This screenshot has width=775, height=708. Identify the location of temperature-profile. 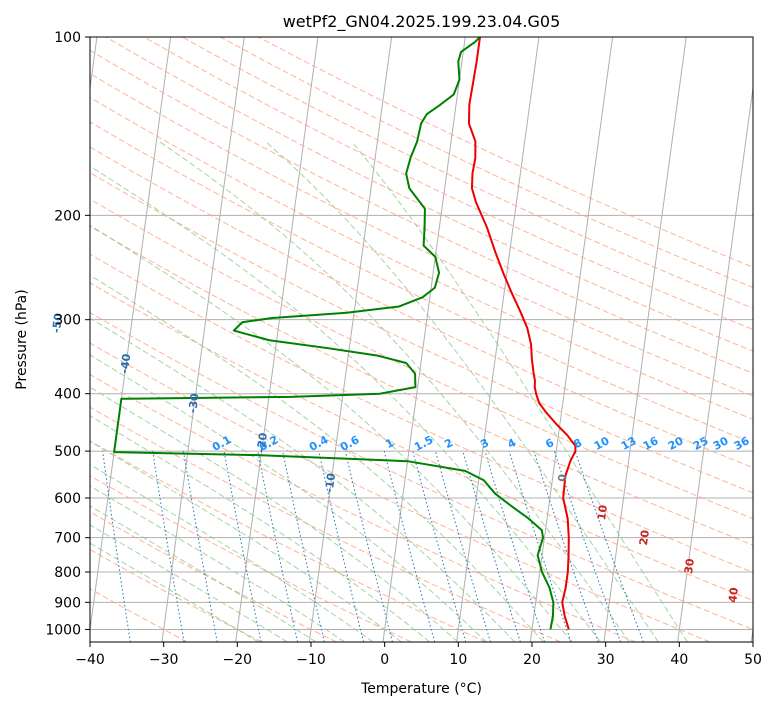
(522, 333).